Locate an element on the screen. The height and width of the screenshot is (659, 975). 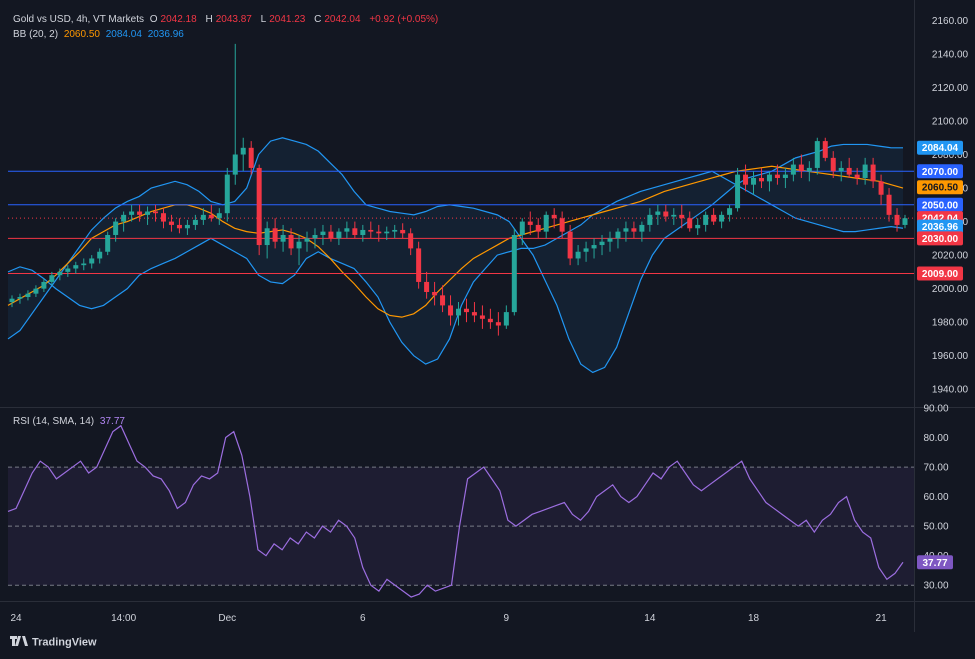
time-tick: 24 is located at coordinates (16, 618).